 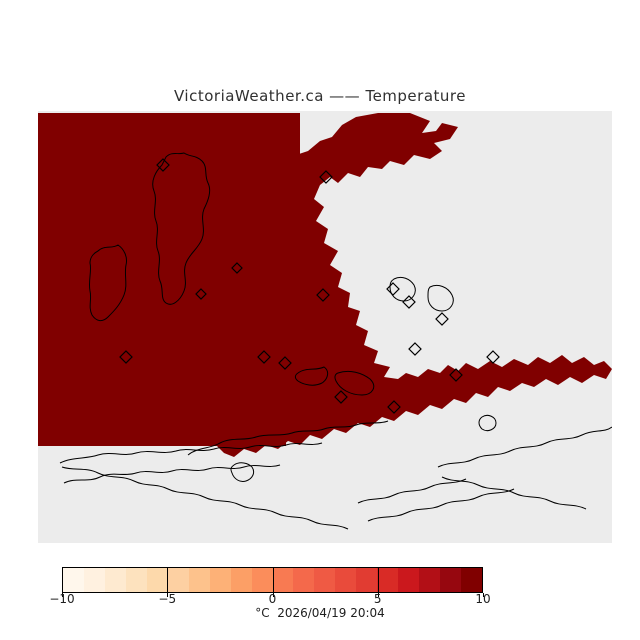 I want to click on coastline-channel-islands, so click(x=242, y=472).